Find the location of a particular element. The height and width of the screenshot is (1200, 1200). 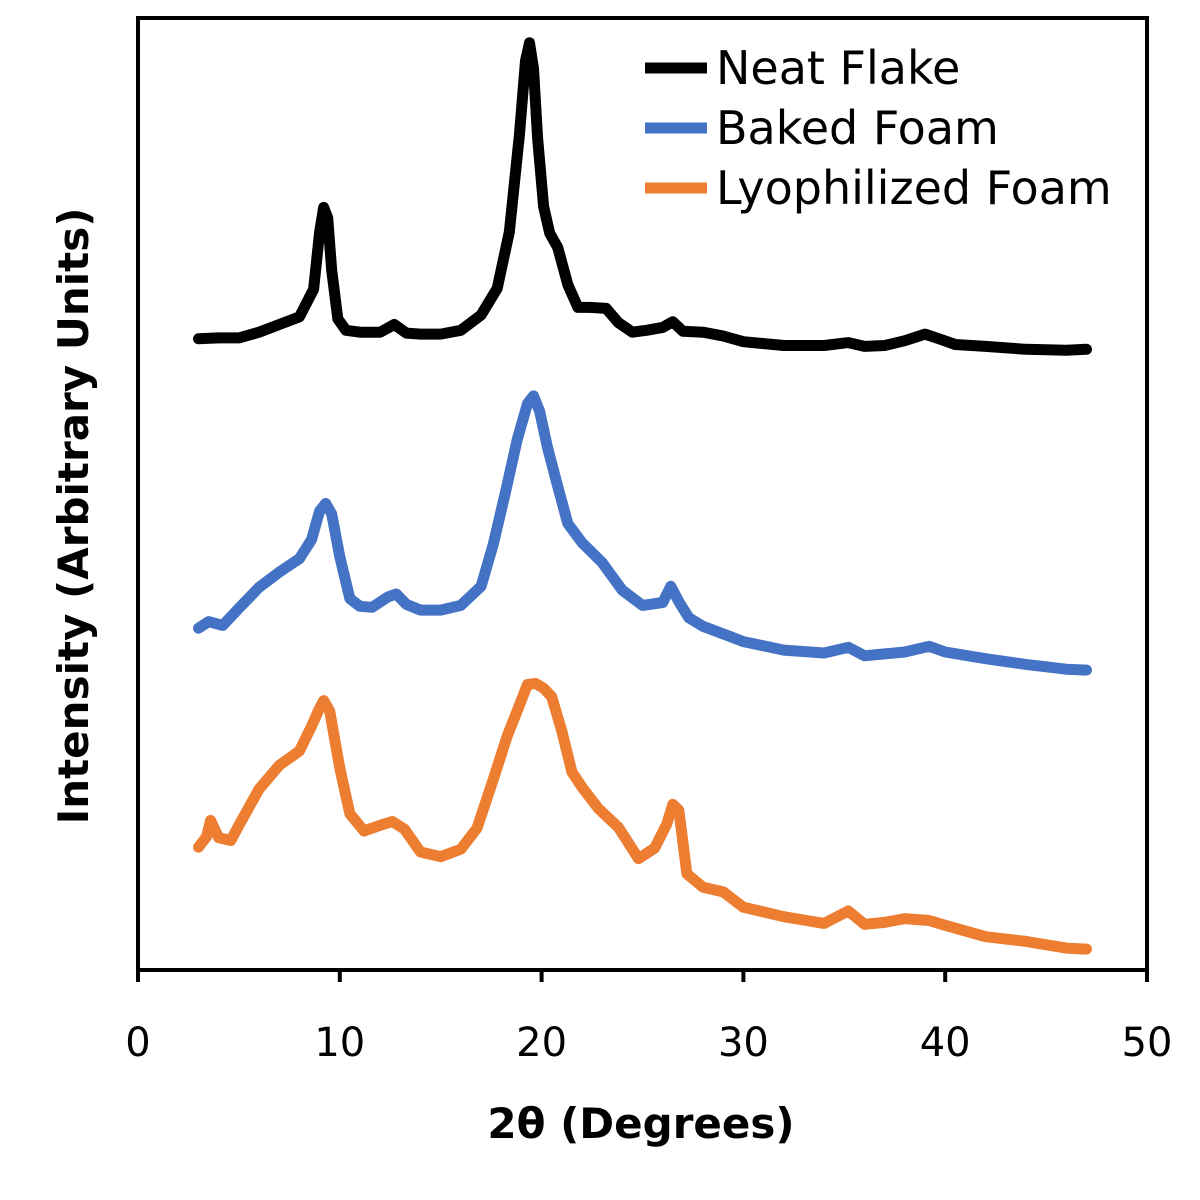

x-tick-label: 50 is located at coordinates (1147, 1043).